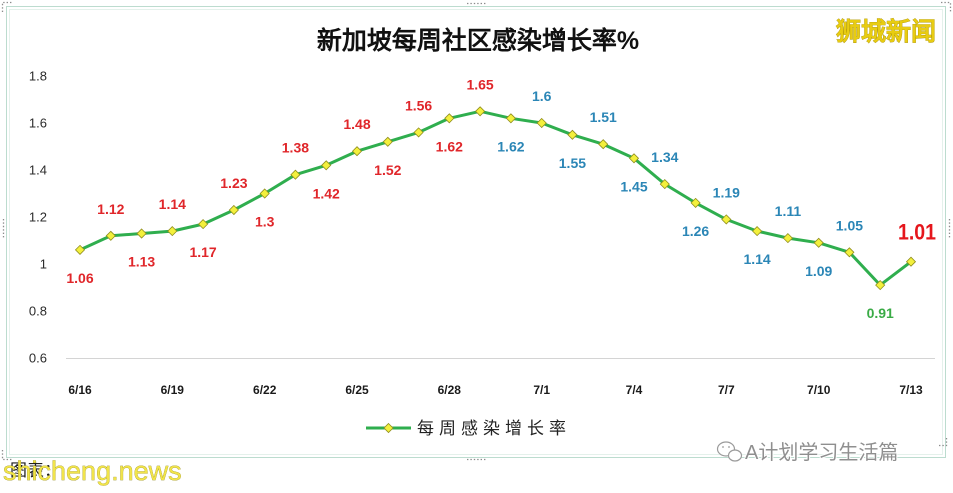  I want to click on data-label: 1.38, so click(295, 148).